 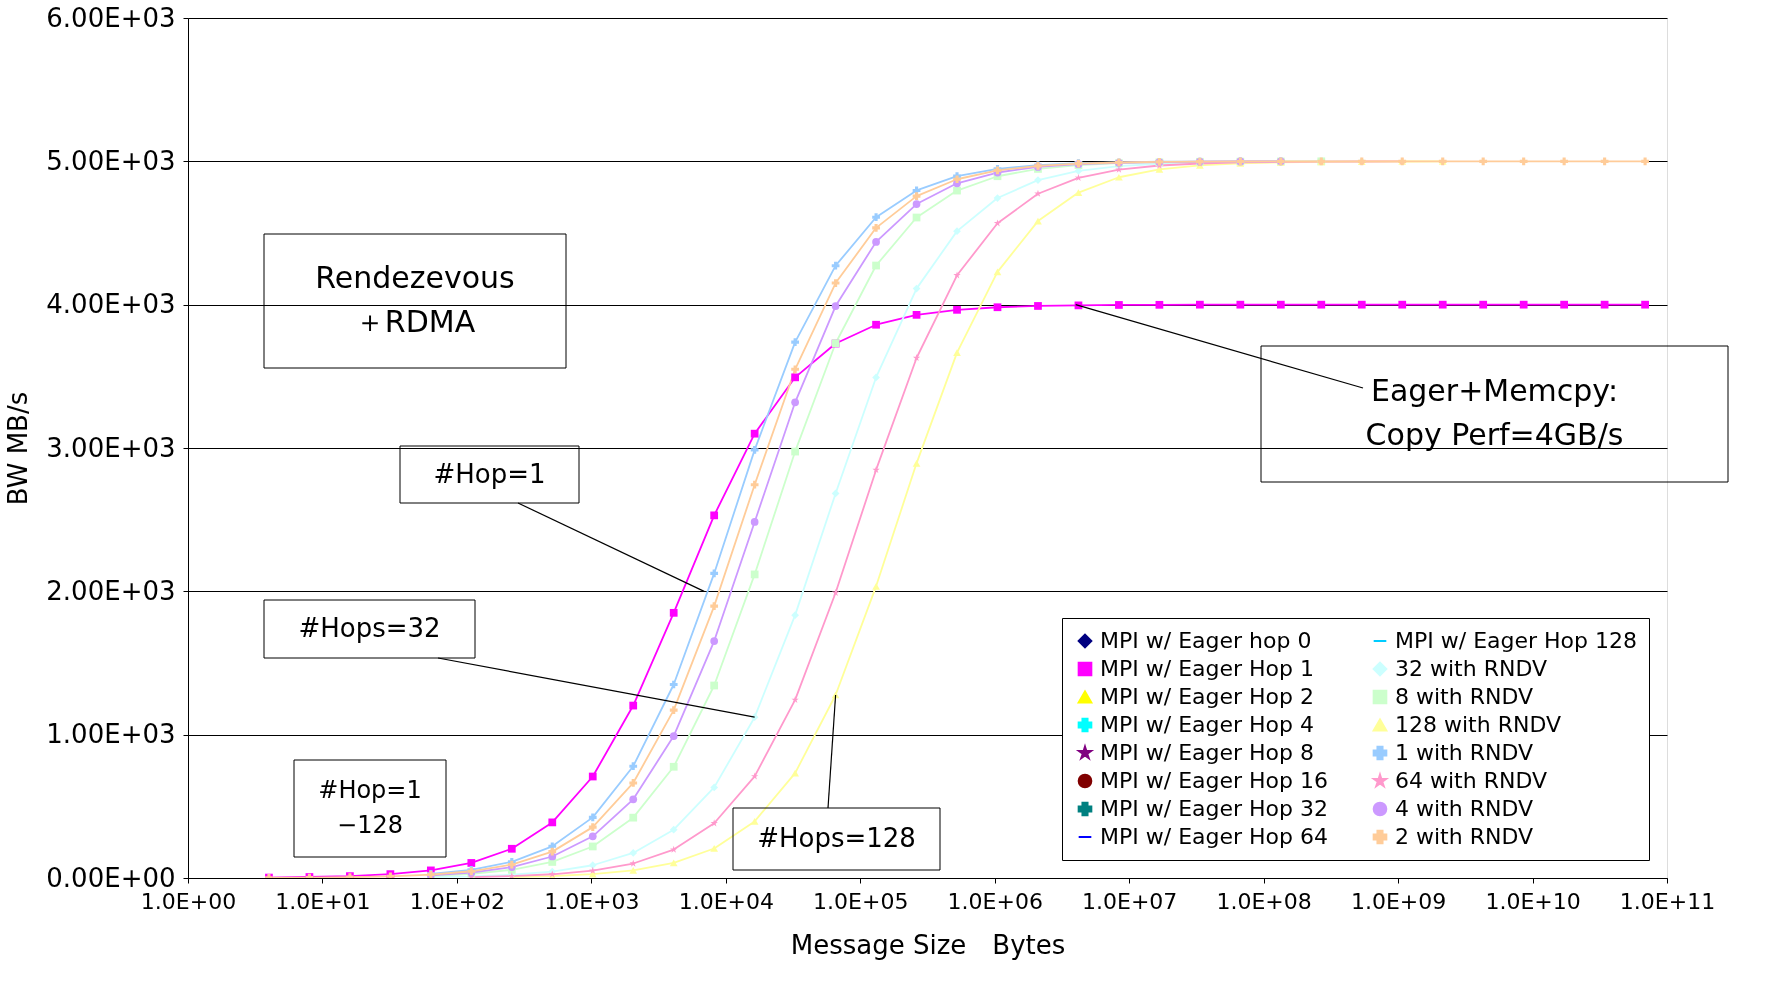 What do you see at coordinates (111, 590) in the screenshot?
I see `y-tick-label: 2.00E+03` at bounding box center [111, 590].